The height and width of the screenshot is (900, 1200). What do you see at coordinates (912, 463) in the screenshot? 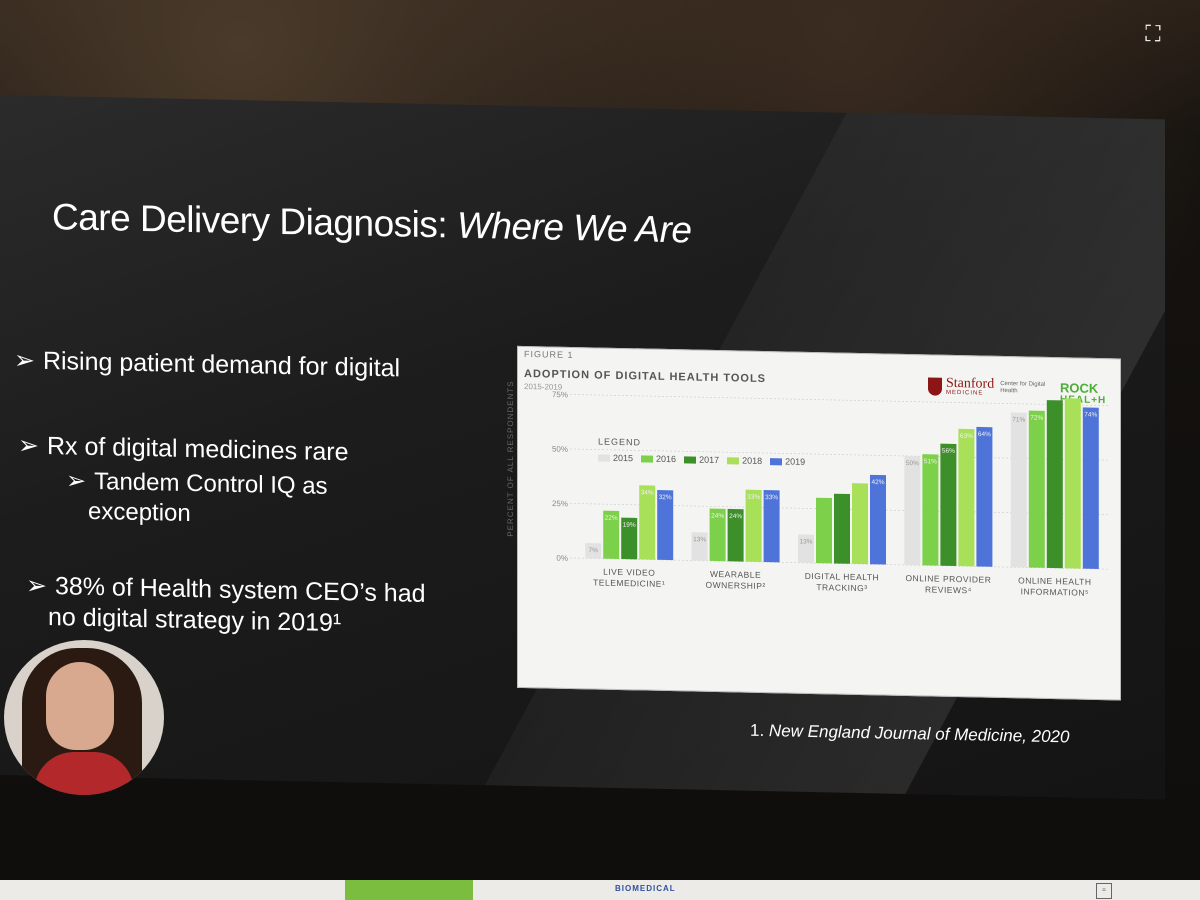
I see `data-label: 50%` at bounding box center [912, 463].